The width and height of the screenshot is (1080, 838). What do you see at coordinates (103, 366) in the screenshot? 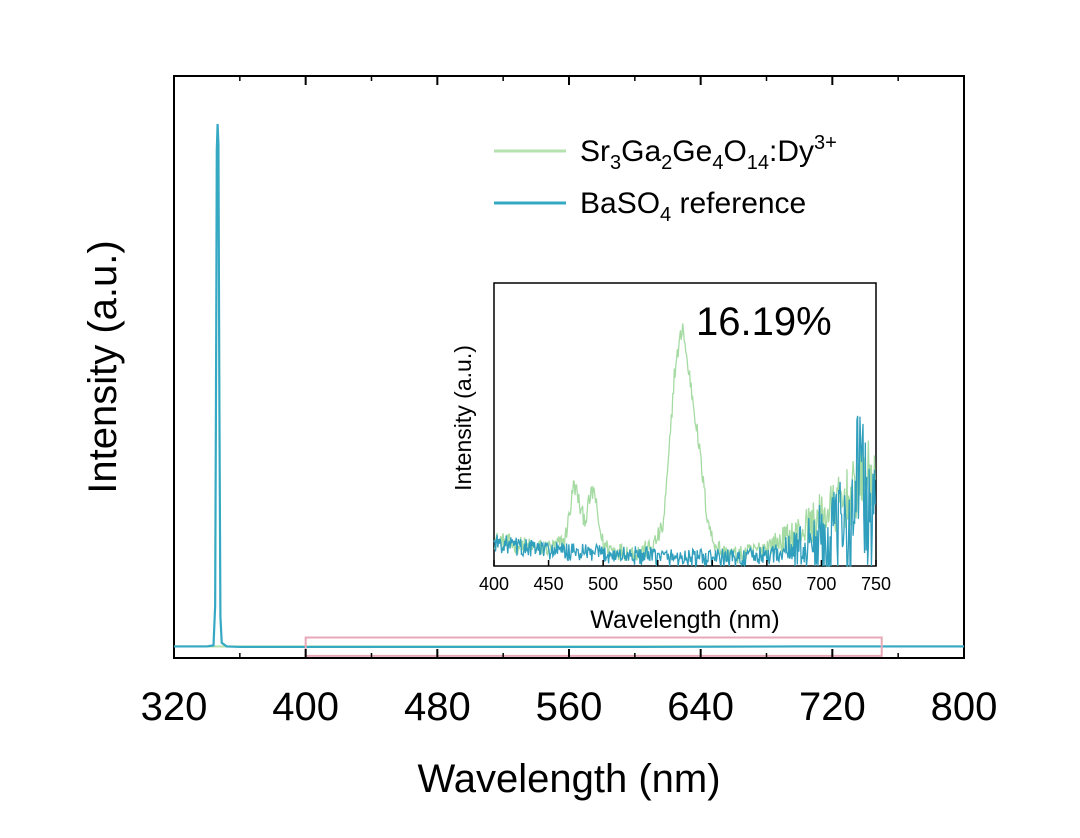
I see `main-y-axis-label: Intensity (a.u.)` at bounding box center [103, 366].